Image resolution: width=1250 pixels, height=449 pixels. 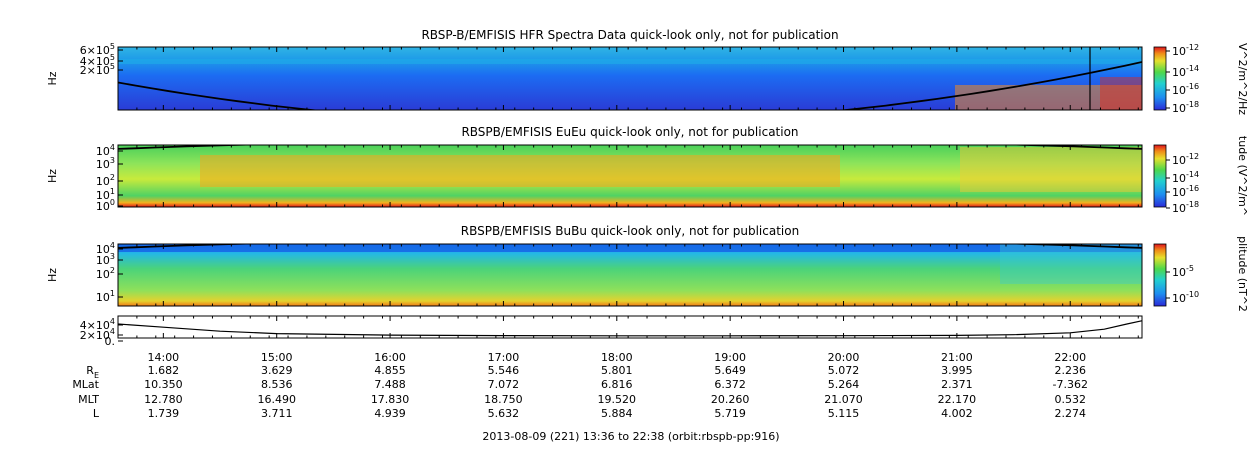 I want to click on ephemeris-value: 7.072, so click(x=504, y=384).